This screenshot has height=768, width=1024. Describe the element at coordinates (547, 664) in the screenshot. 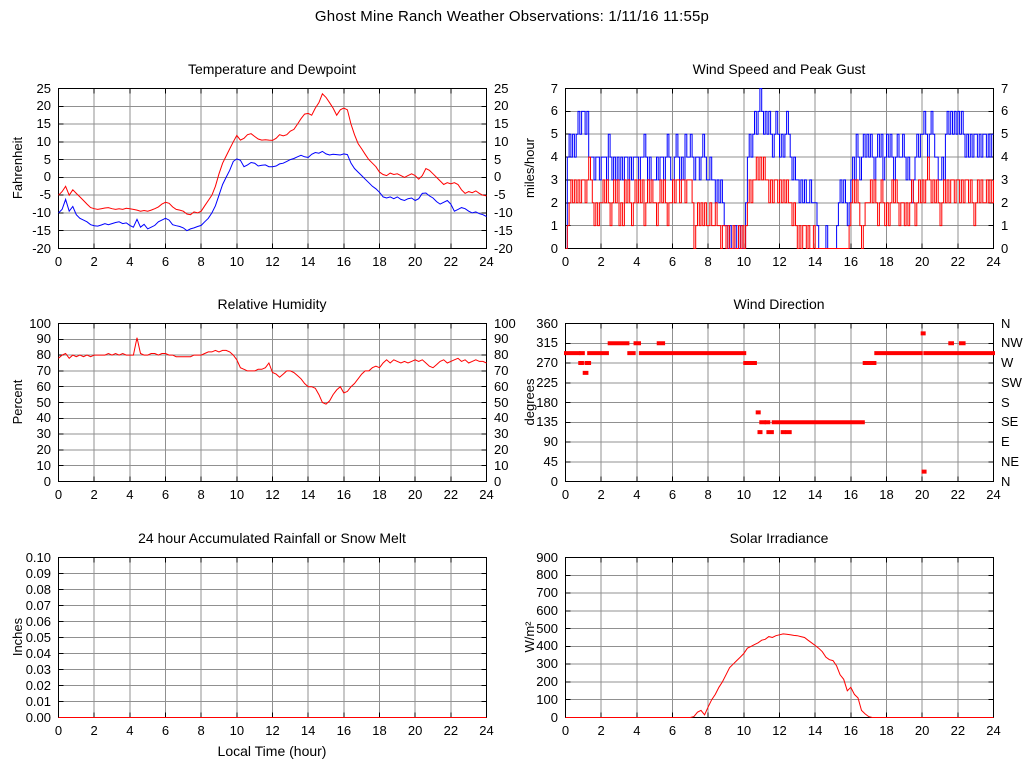

I see `y-tick-label: 300` at that location.